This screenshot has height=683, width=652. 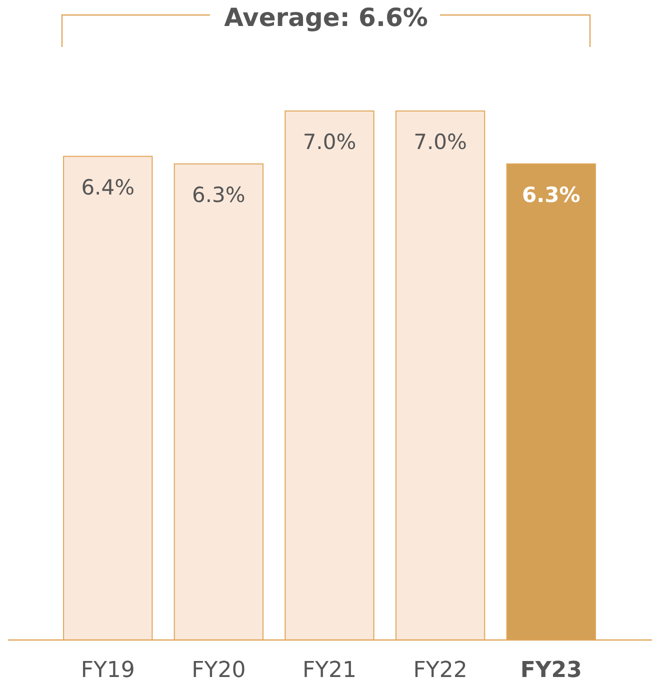 I want to click on x-tick-label: FY23, so click(x=551, y=670).